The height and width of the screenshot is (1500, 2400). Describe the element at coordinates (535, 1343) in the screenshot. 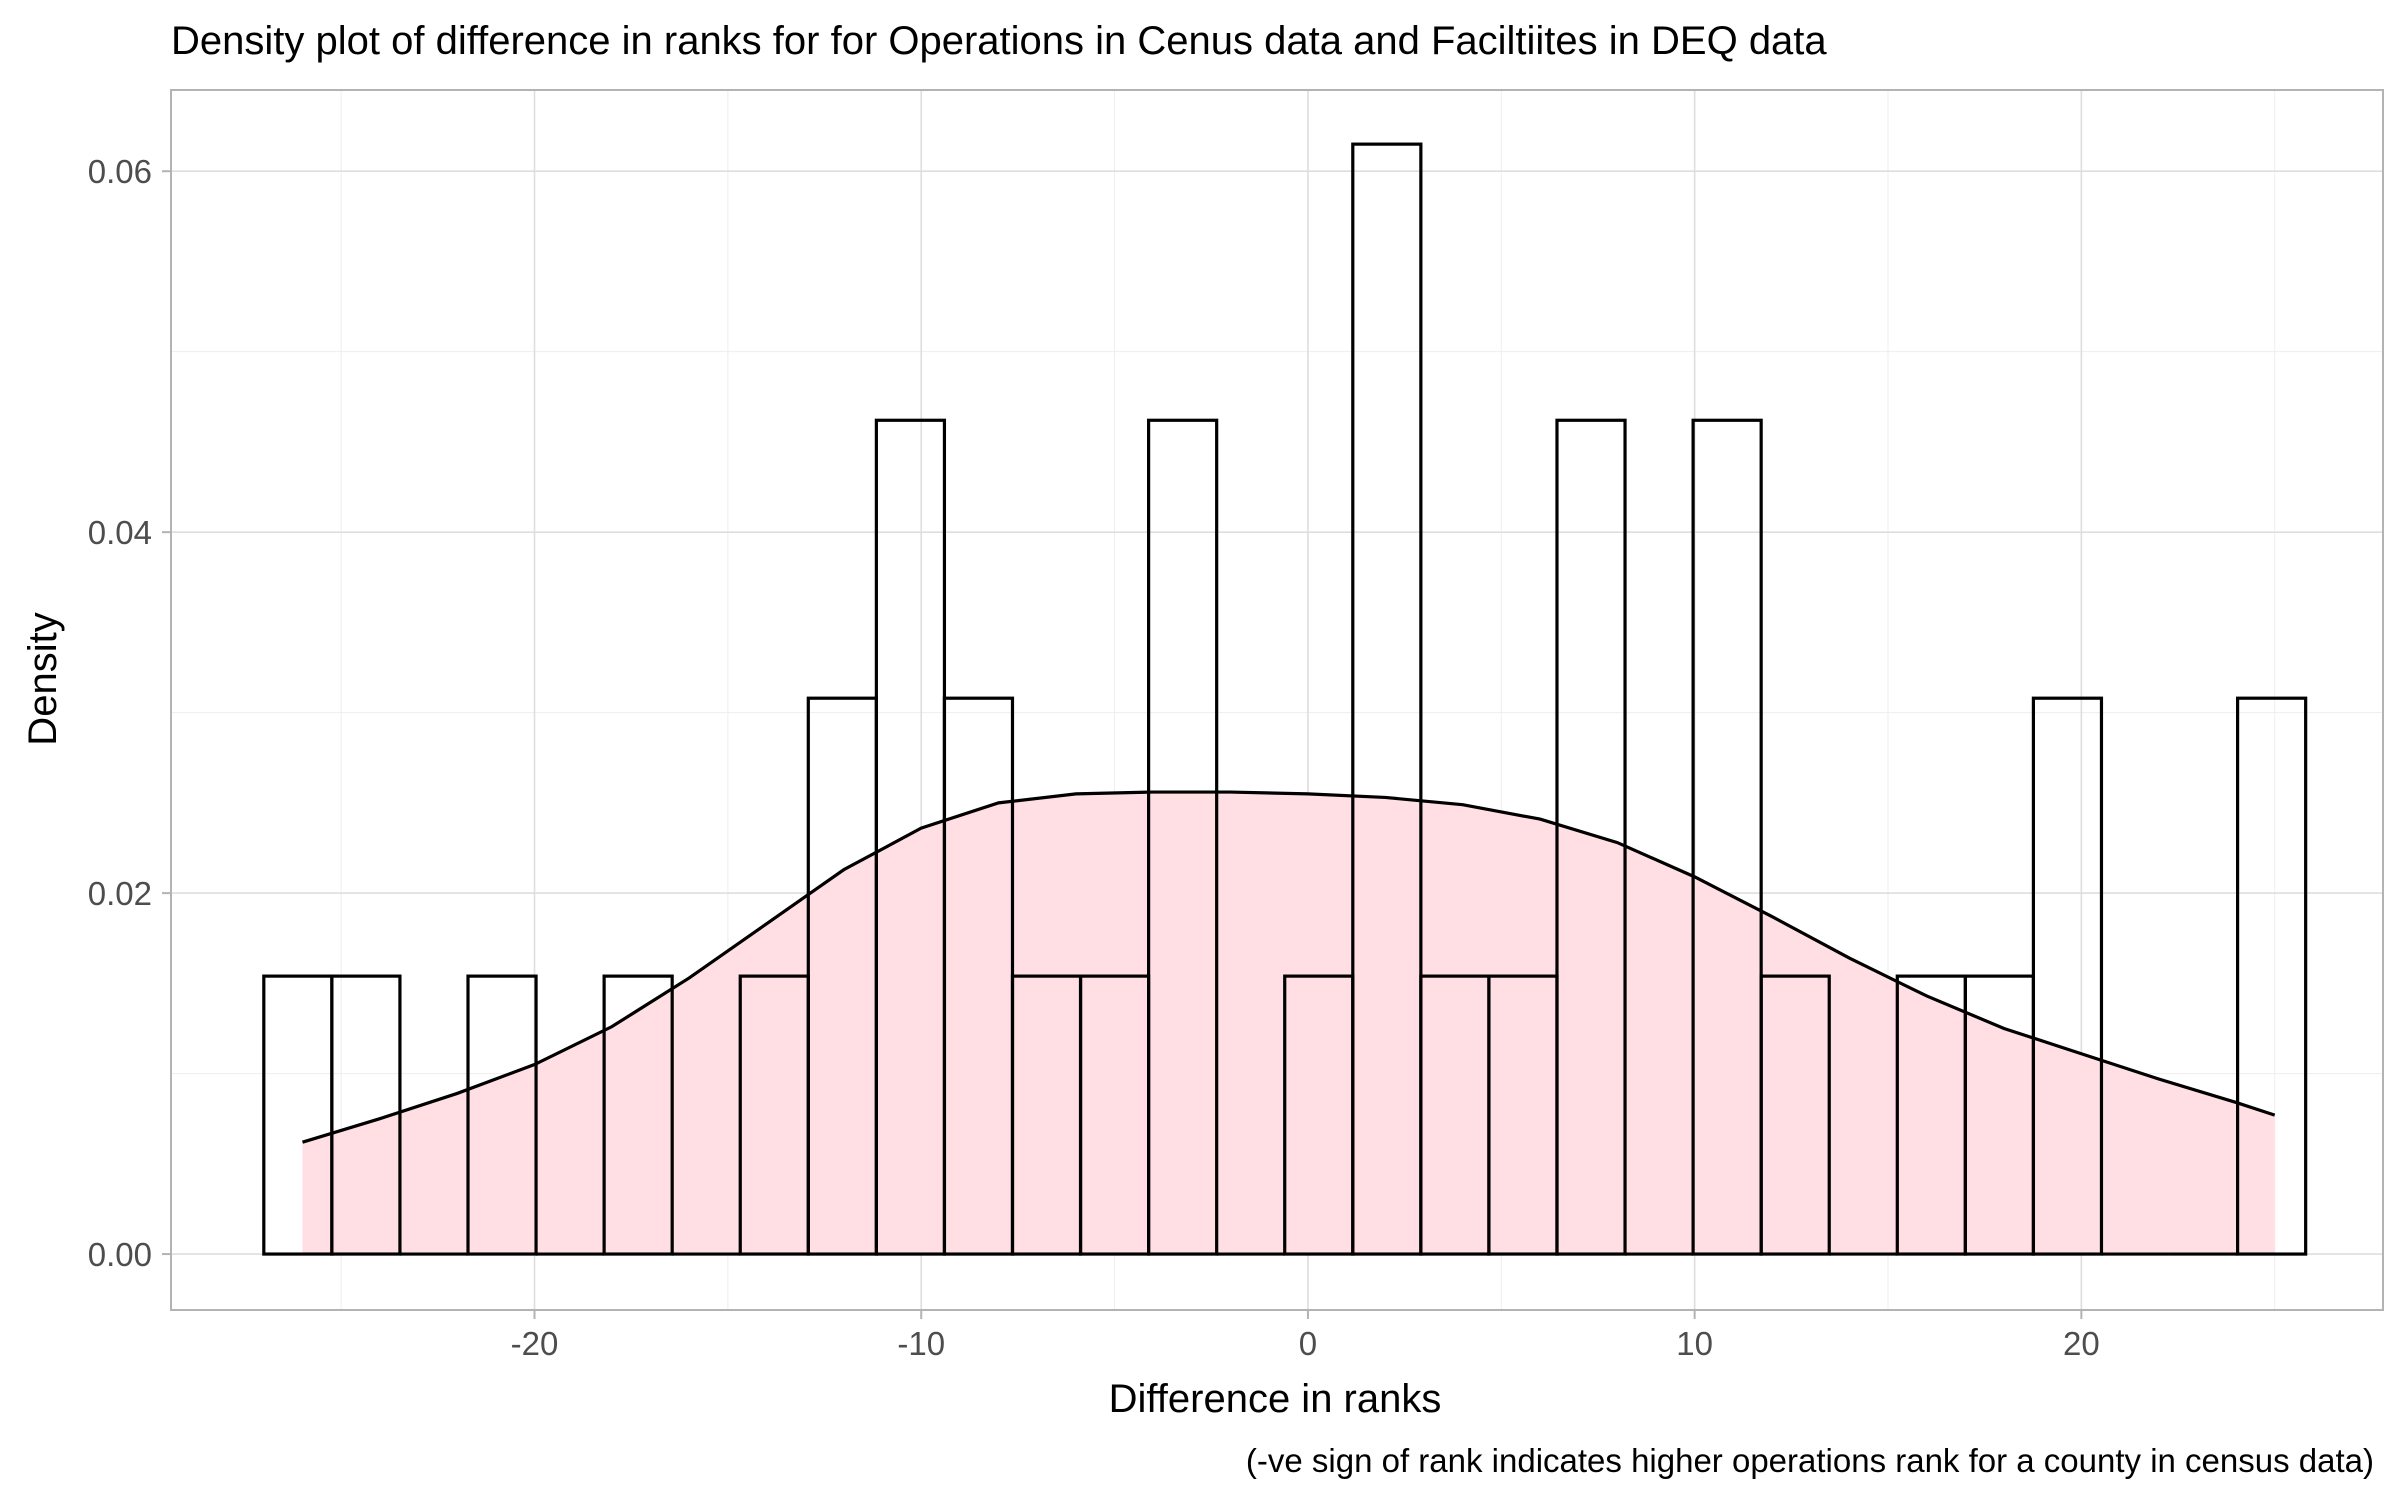

I see `x-tick-label: -20` at that location.